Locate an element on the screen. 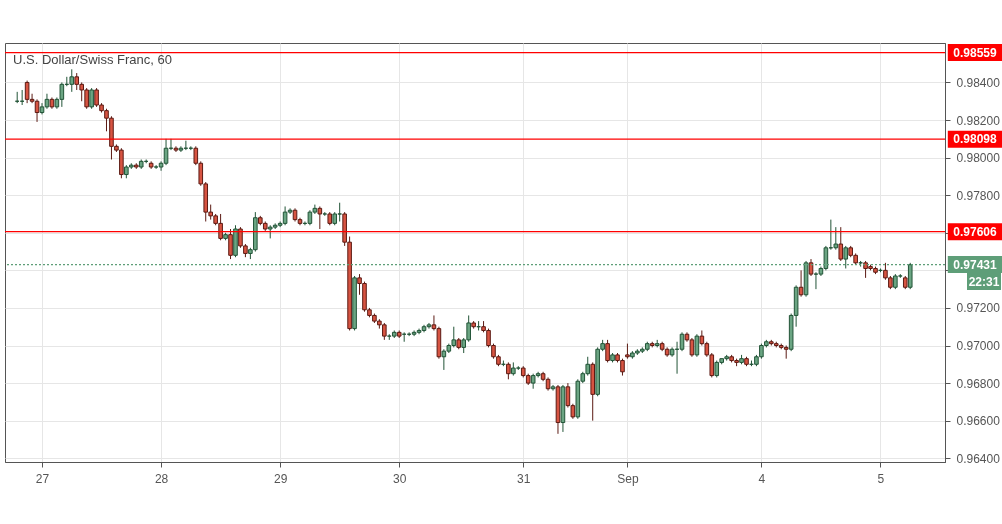  x-tick-label: 28 is located at coordinates (161, 478).